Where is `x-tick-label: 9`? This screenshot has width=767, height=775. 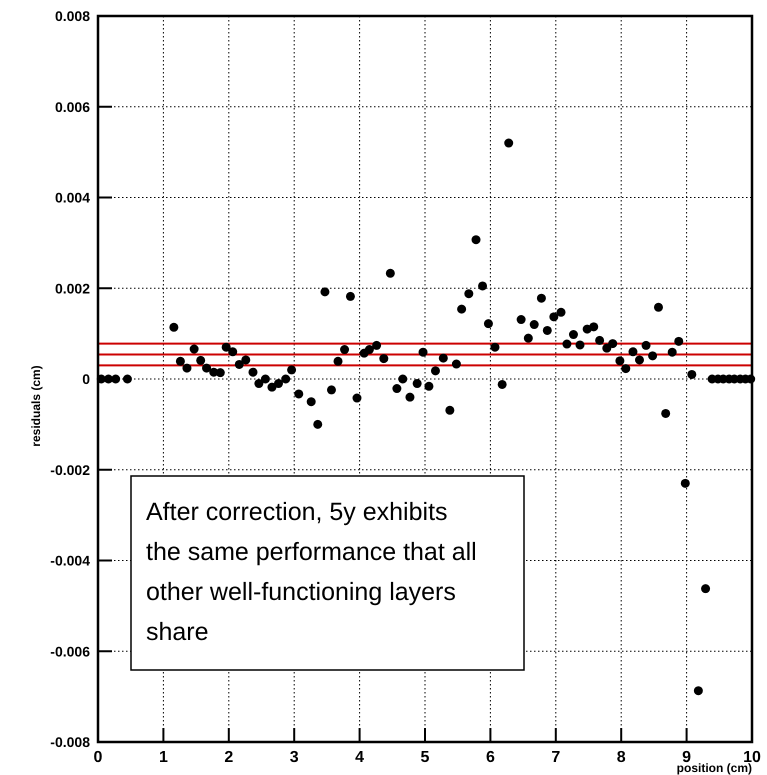 x-tick-label: 9 is located at coordinates (687, 757).